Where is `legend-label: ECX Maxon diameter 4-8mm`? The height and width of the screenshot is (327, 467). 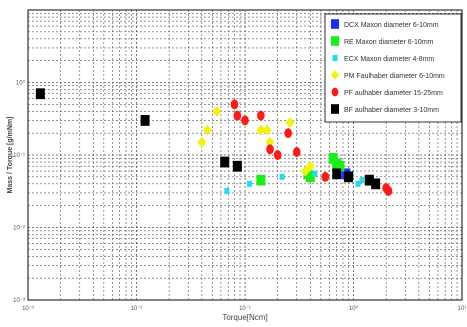
legend-label: ECX Maxon diameter 4-8mm is located at coordinates (389, 59).